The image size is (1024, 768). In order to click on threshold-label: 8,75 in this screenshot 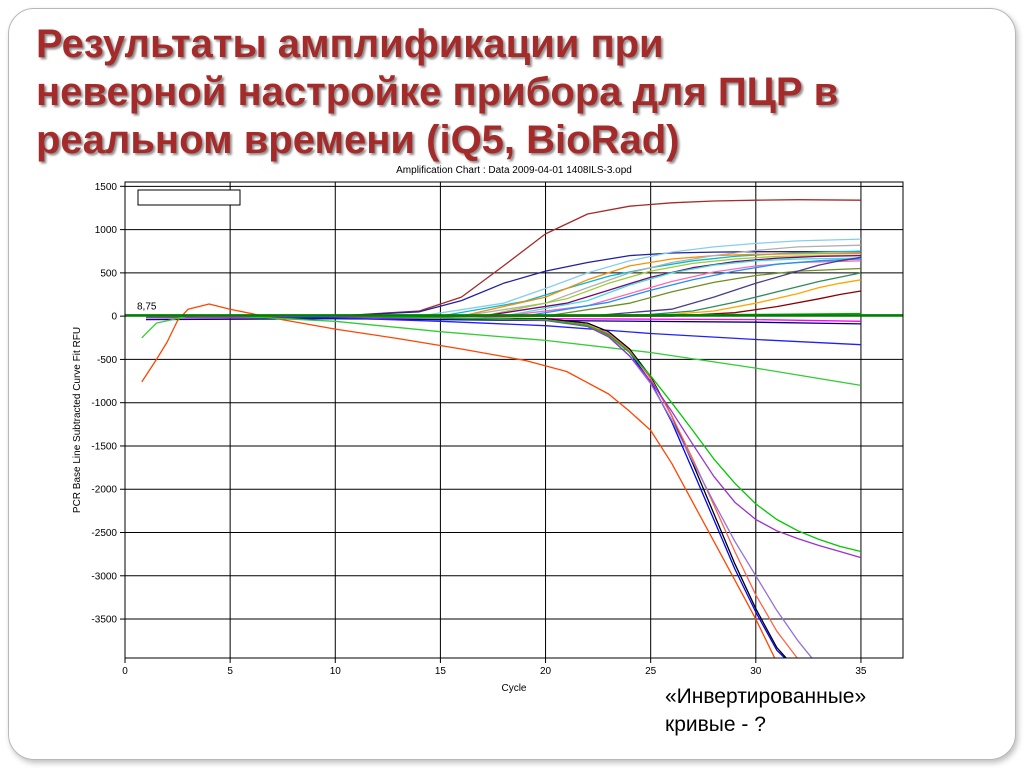, I will do `click(147, 306)`.